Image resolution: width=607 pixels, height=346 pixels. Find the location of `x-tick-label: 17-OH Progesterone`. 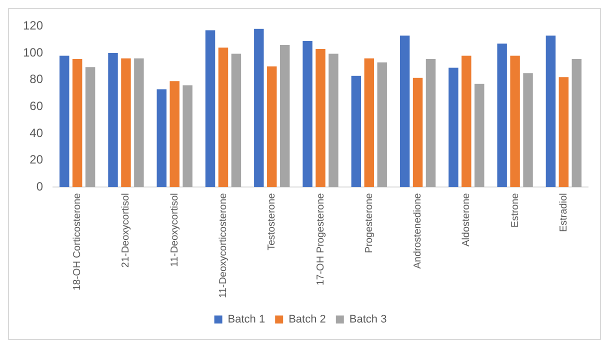

x-tick-label: 17-OH Progesterone is located at coordinates (320, 239).